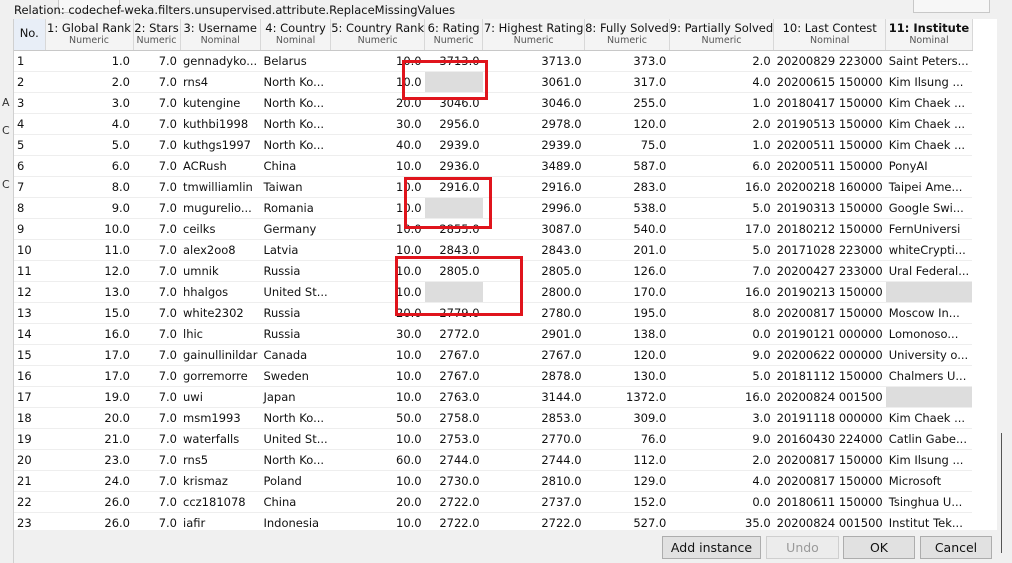 This screenshot has height=563, width=1012. Describe the element at coordinates (721, 397) in the screenshot. I see `table-cell: 16.0` at that location.